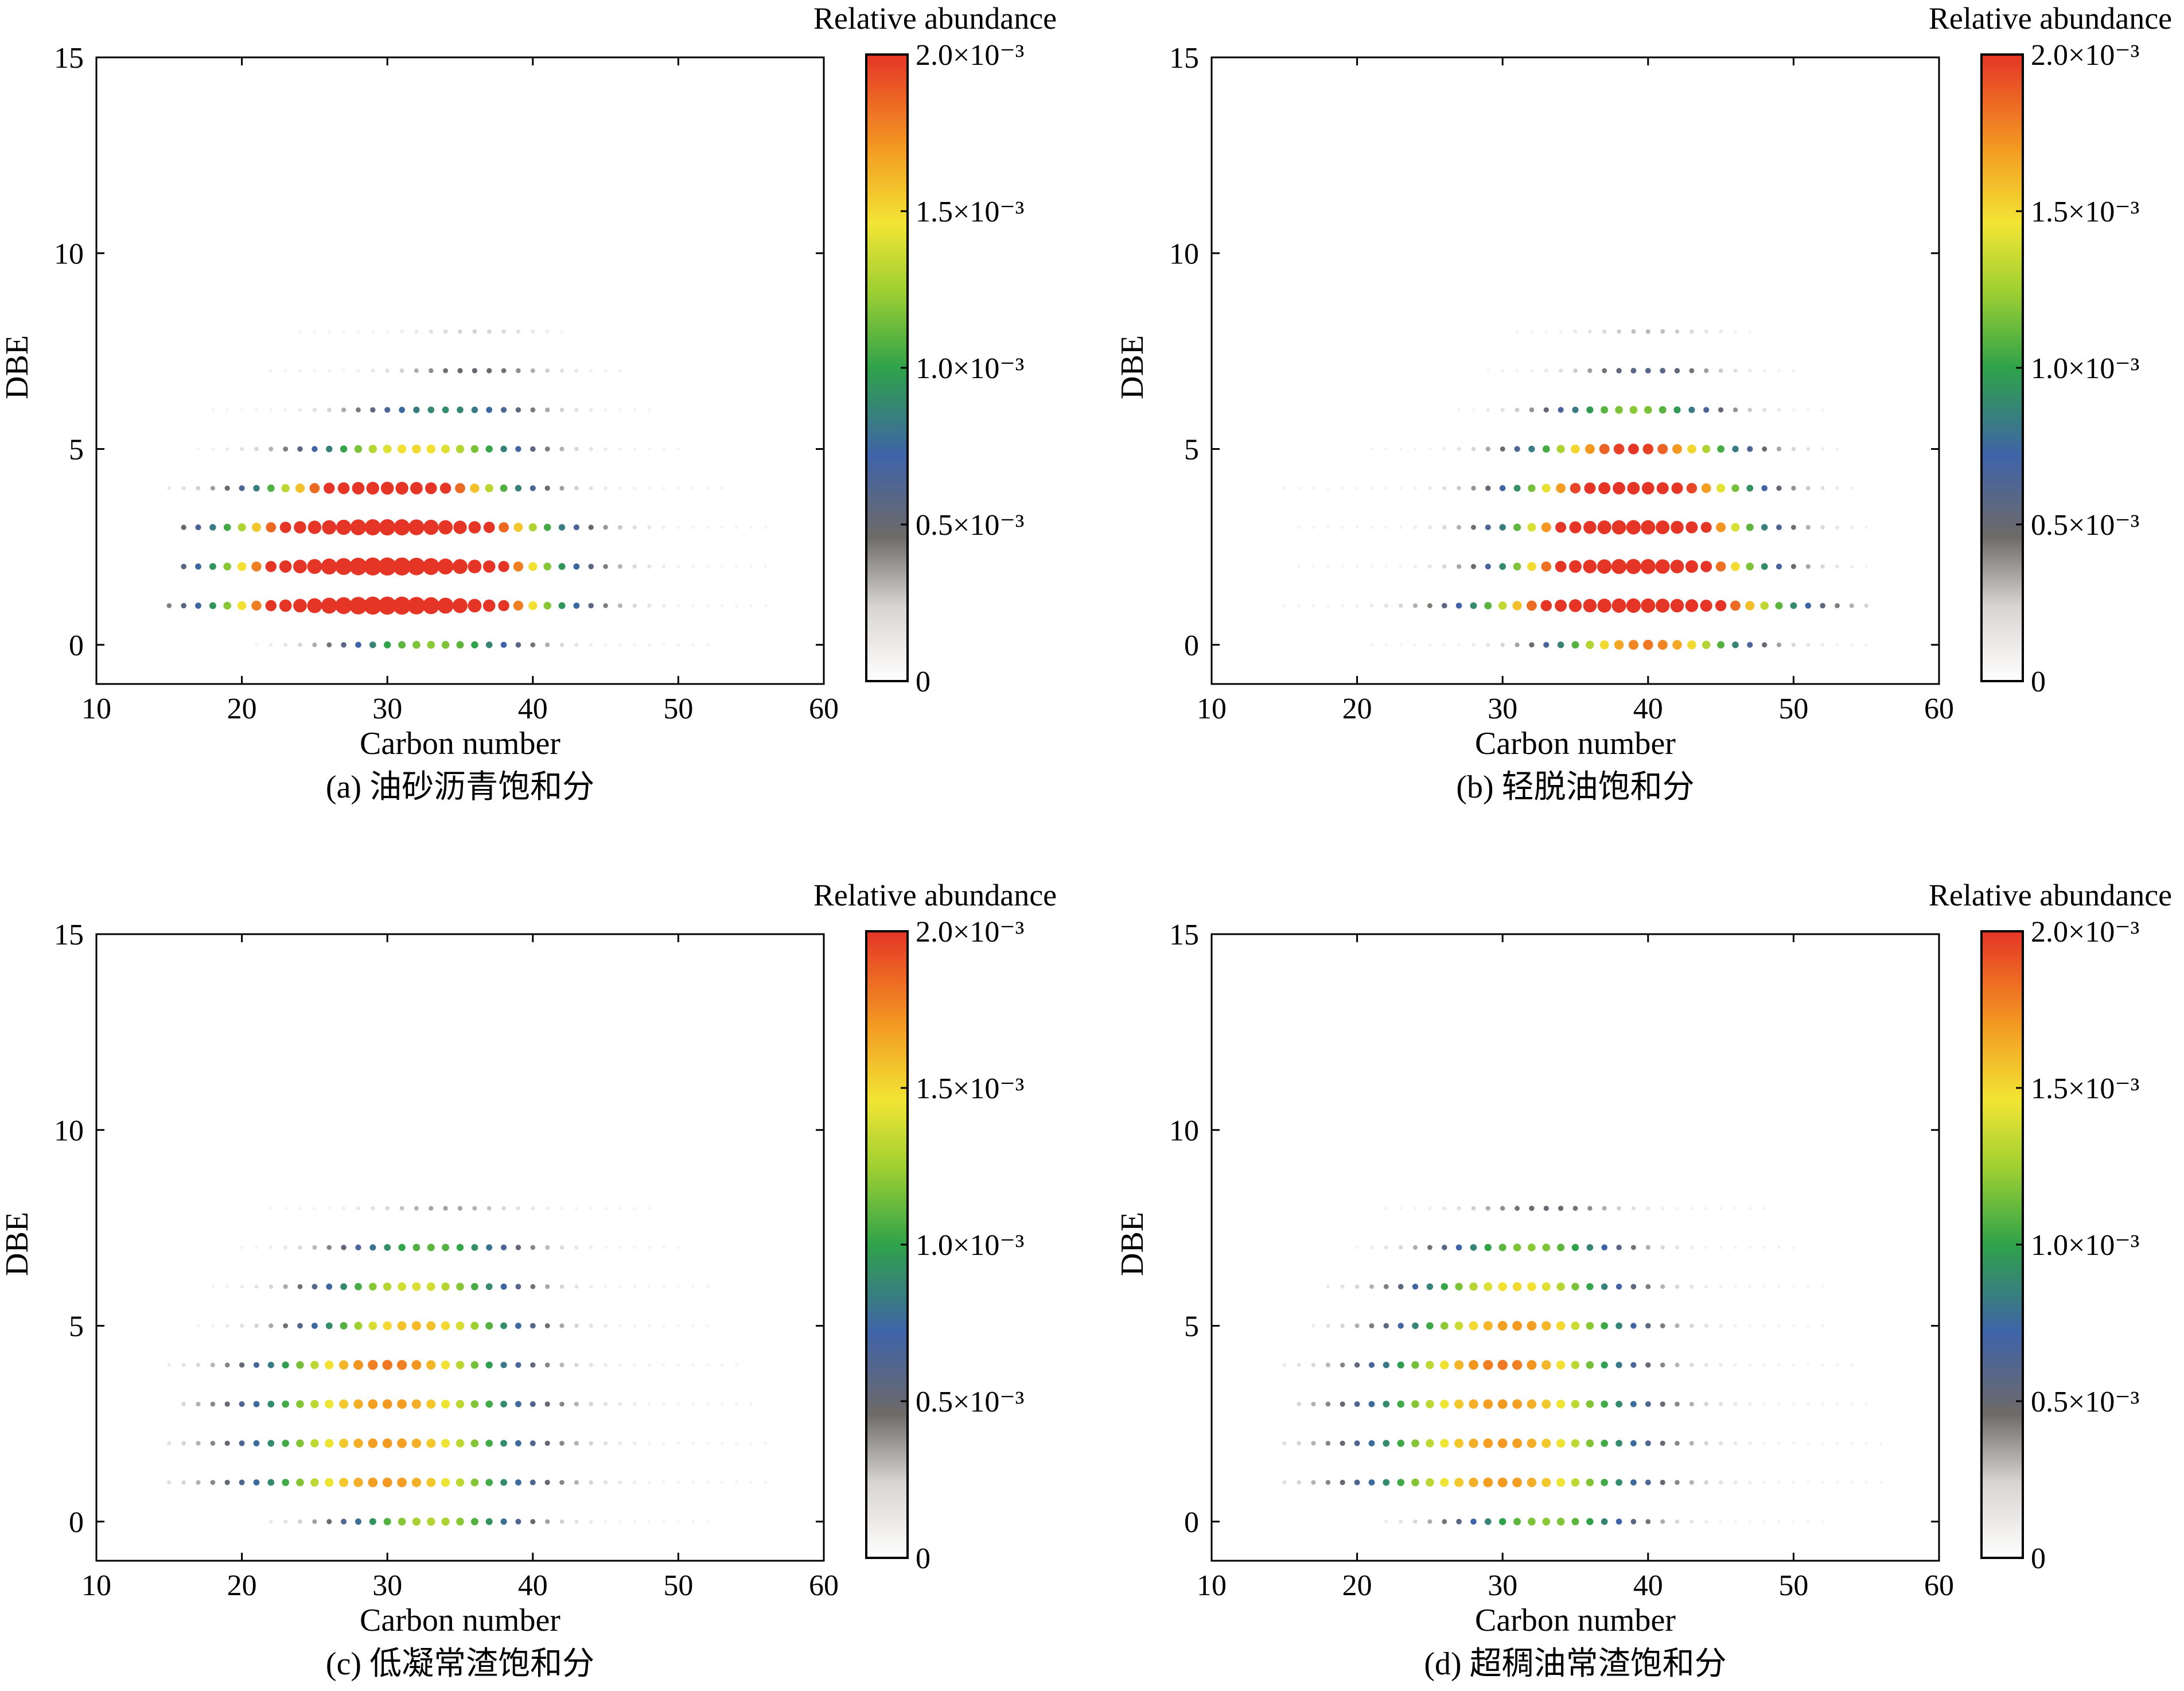 This screenshot has height=1691, width=2184. What do you see at coordinates (533, 709) in the screenshot?
I see `x-tick-label: 40` at bounding box center [533, 709].